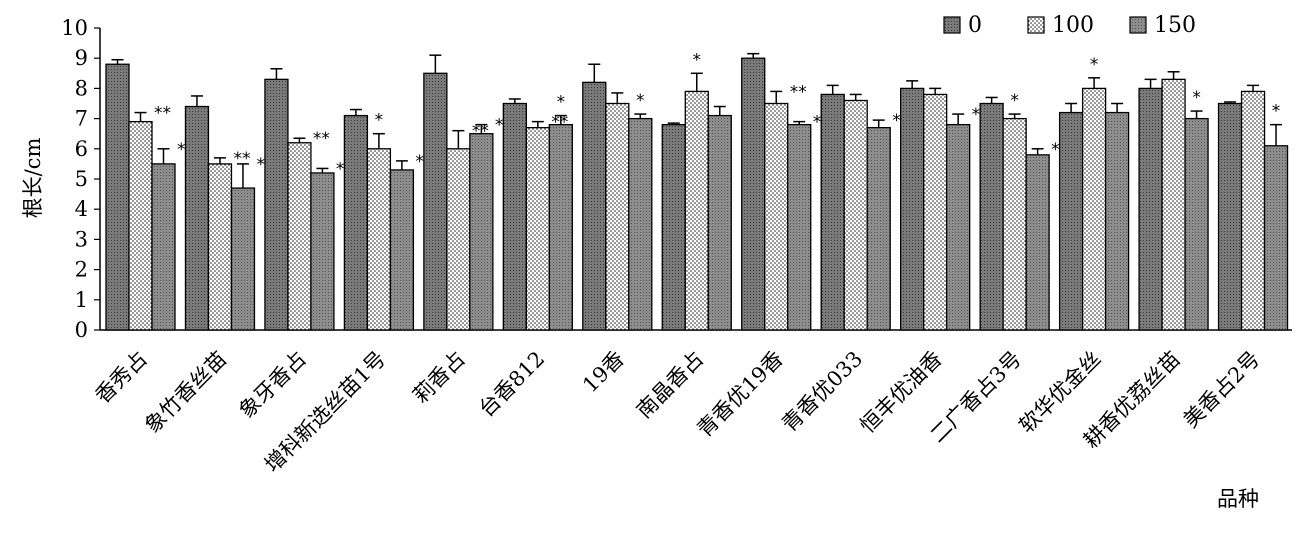 The width and height of the screenshot is (1316, 543). Describe the element at coordinates (81, 58) in the screenshot. I see `y-tick-label: 9` at that location.